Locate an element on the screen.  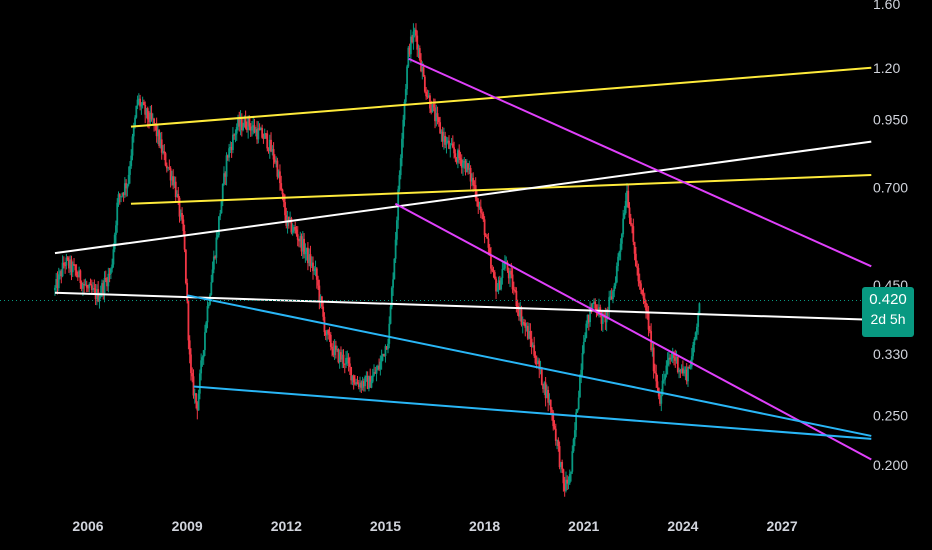
y-tick-label: 0.700 is located at coordinates (890, 187).